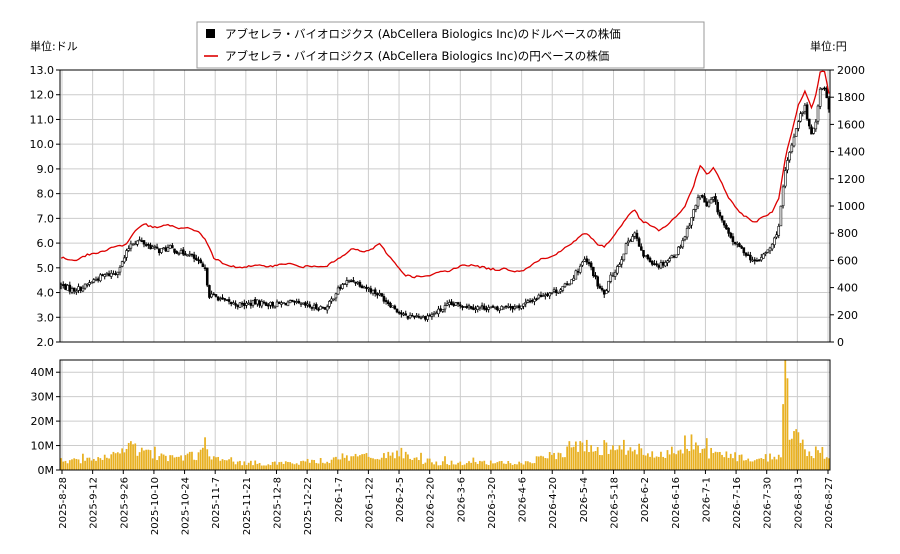 This screenshot has height=554, width=900. I want to click on x-tick-label: 2026-1-7, so click(339, 499).